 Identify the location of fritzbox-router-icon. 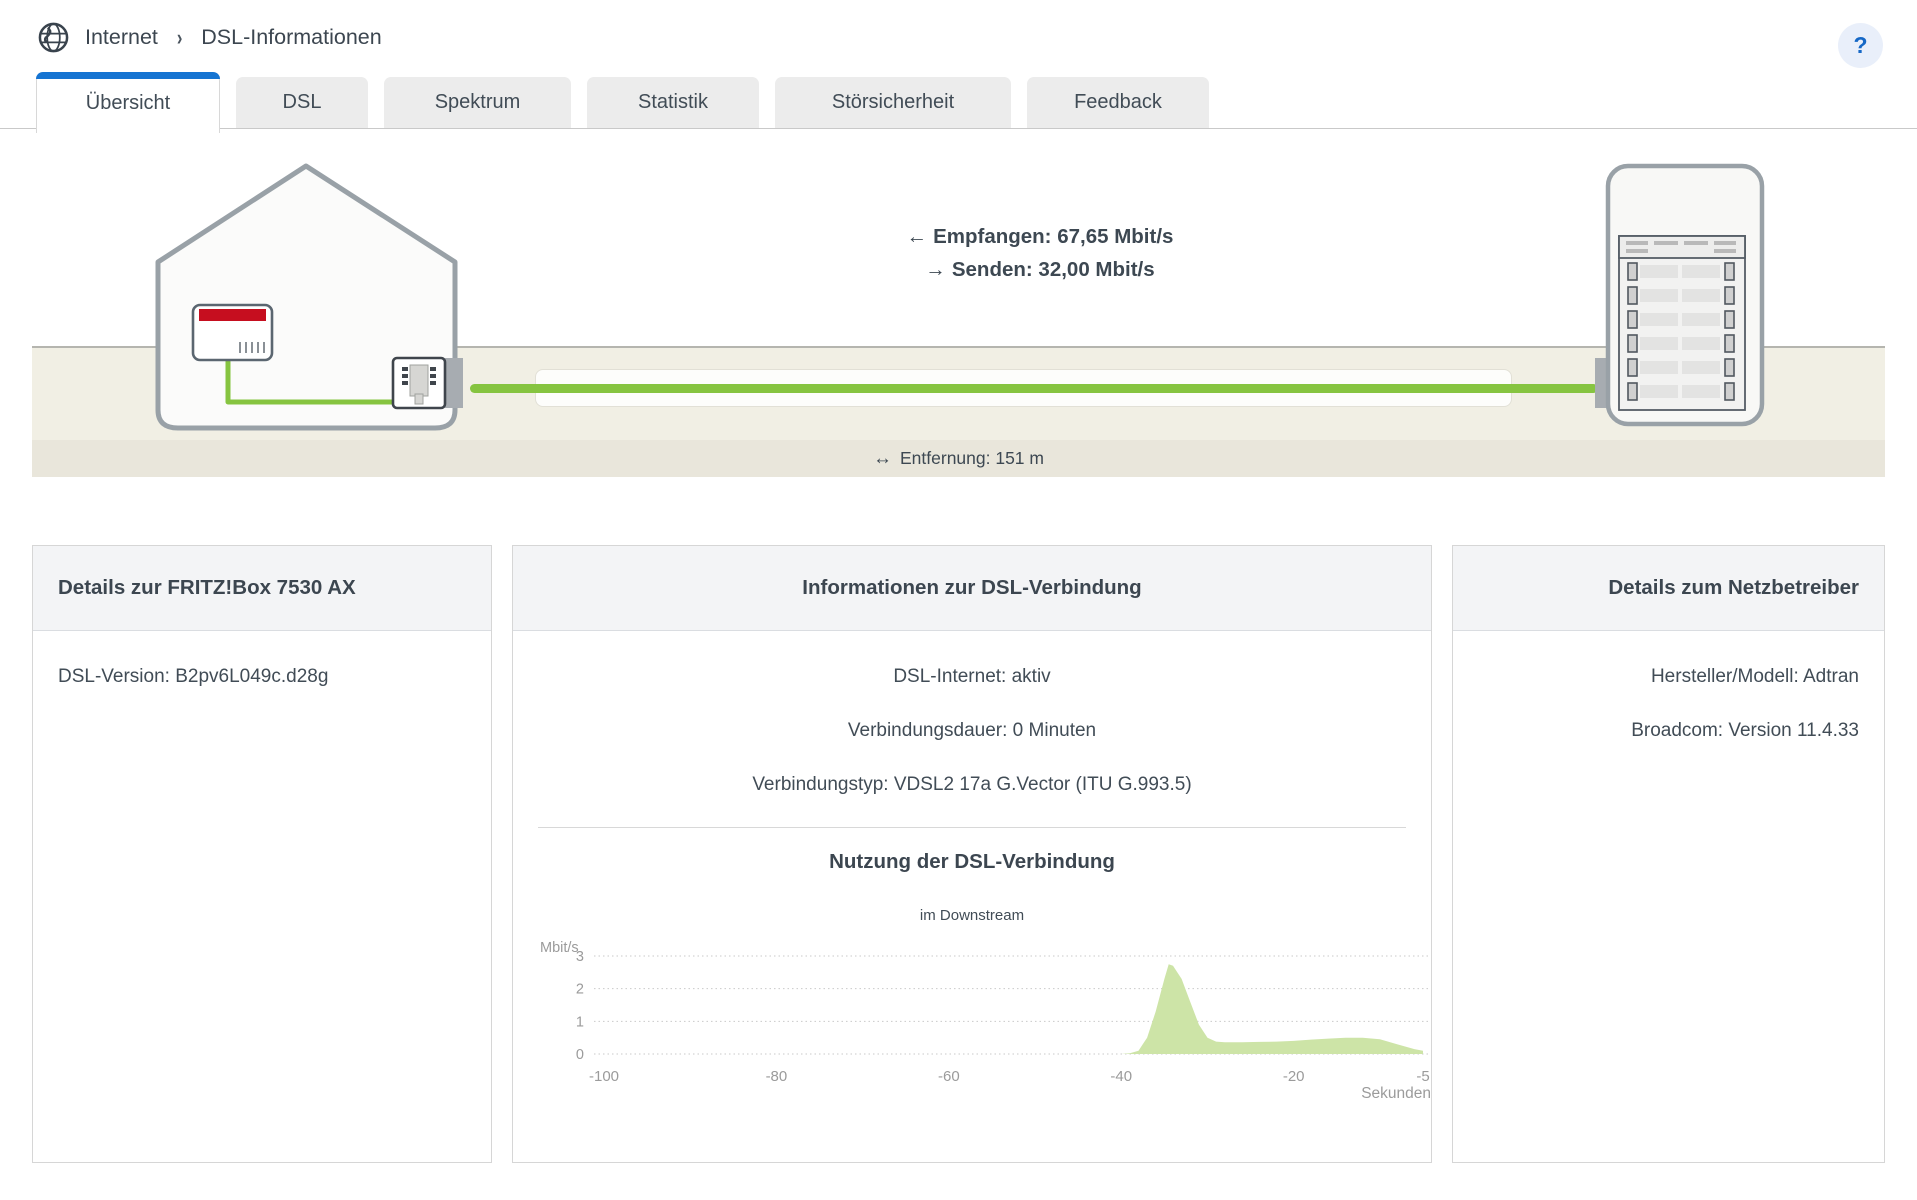
(232, 332).